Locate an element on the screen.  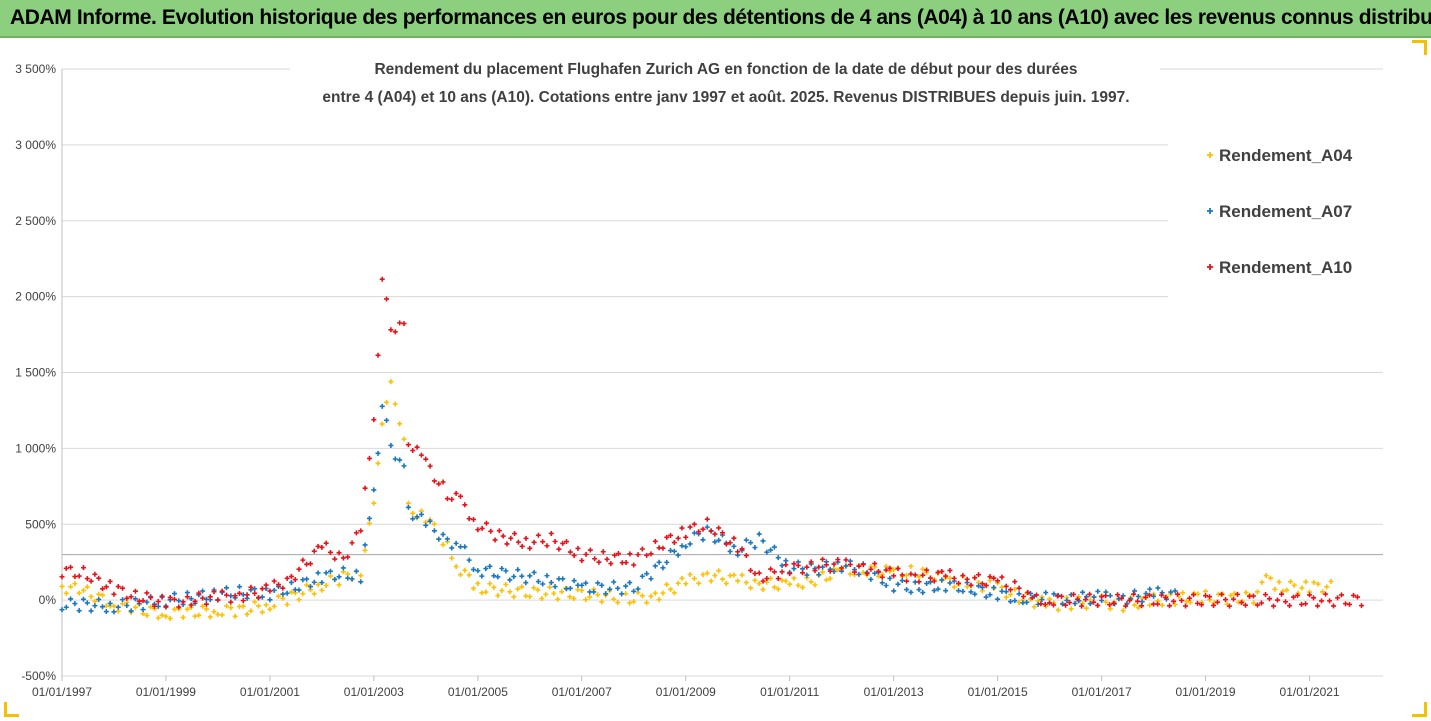
x-tick-label: 01/01/2001 is located at coordinates (270, 692).